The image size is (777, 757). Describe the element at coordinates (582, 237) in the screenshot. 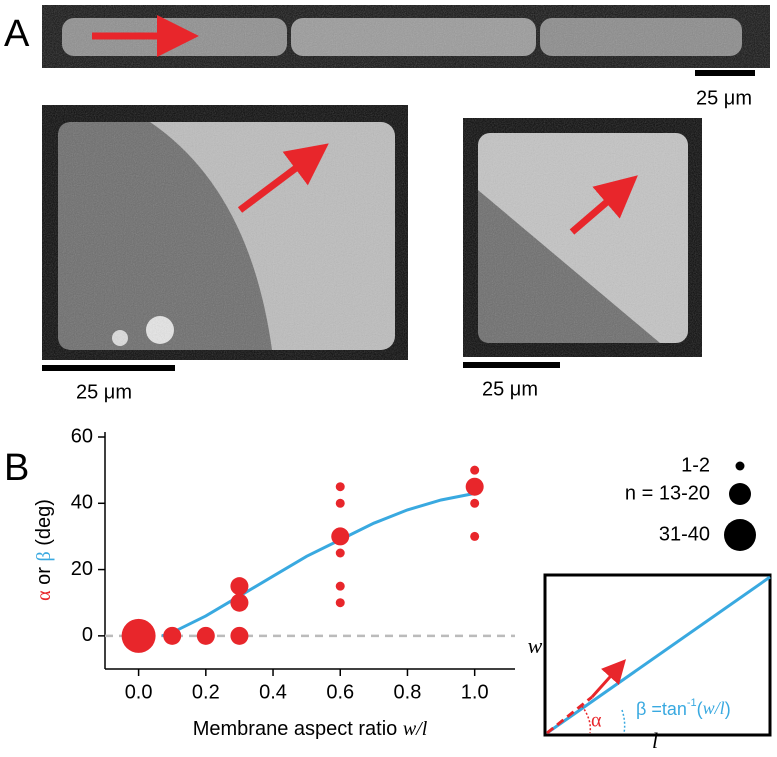

I see `micrograph-square` at that location.